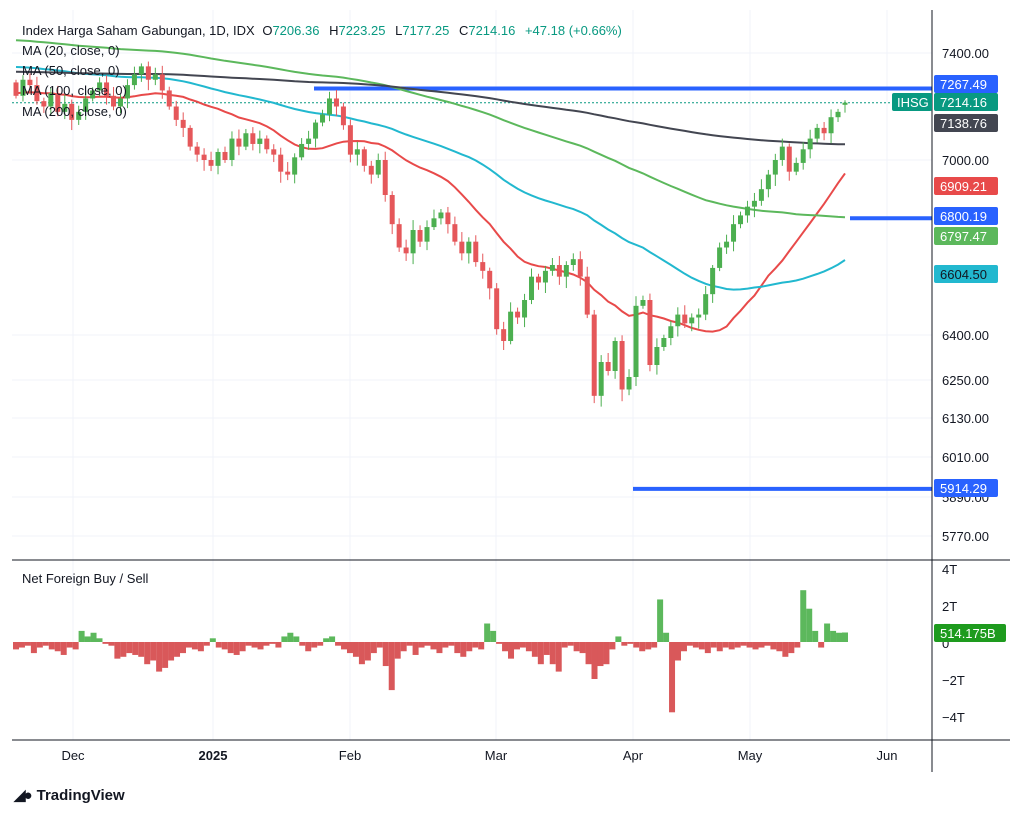 Image resolution: width=1024 pixels, height=820 pixels. I want to click on open-label: O, so click(267, 30).